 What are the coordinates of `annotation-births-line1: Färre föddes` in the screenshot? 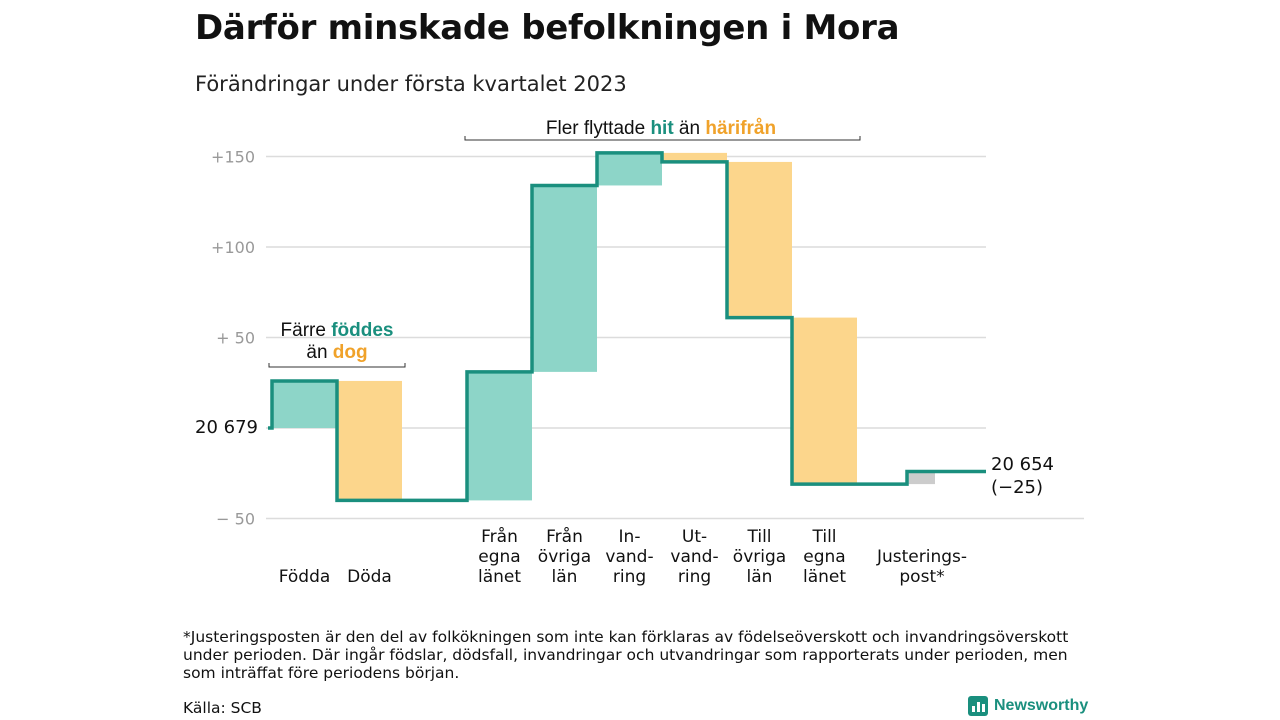 It's located at (337, 330).